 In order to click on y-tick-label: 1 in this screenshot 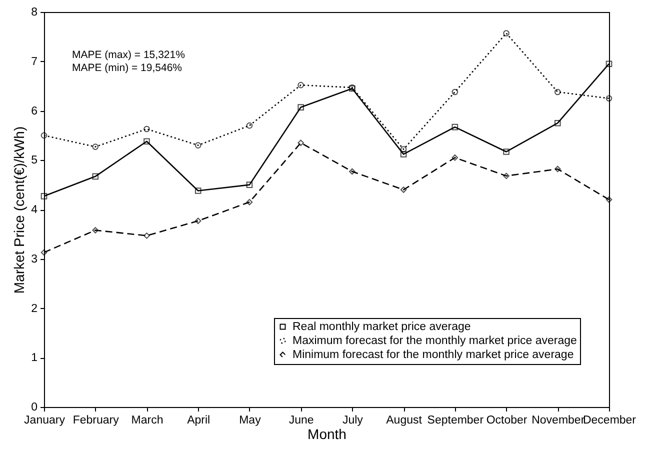, I will do `click(34, 358)`.